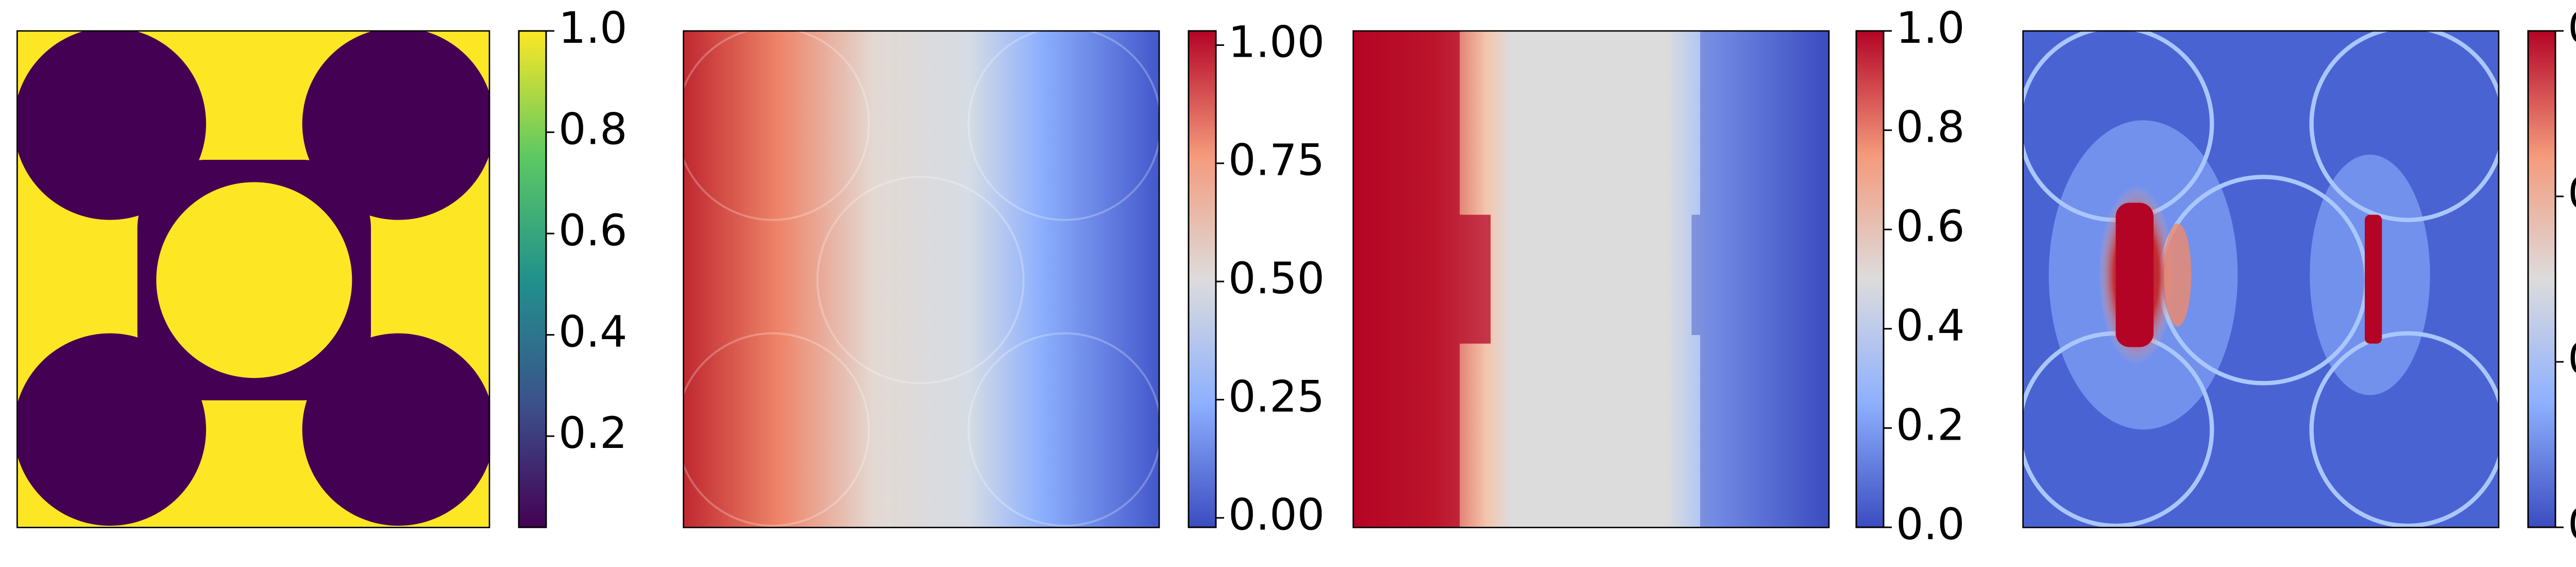 This screenshot has height=567, width=2576. What do you see at coordinates (1276, 278) in the screenshot?
I see `colorbar-tick-label: 0.50` at bounding box center [1276, 278].